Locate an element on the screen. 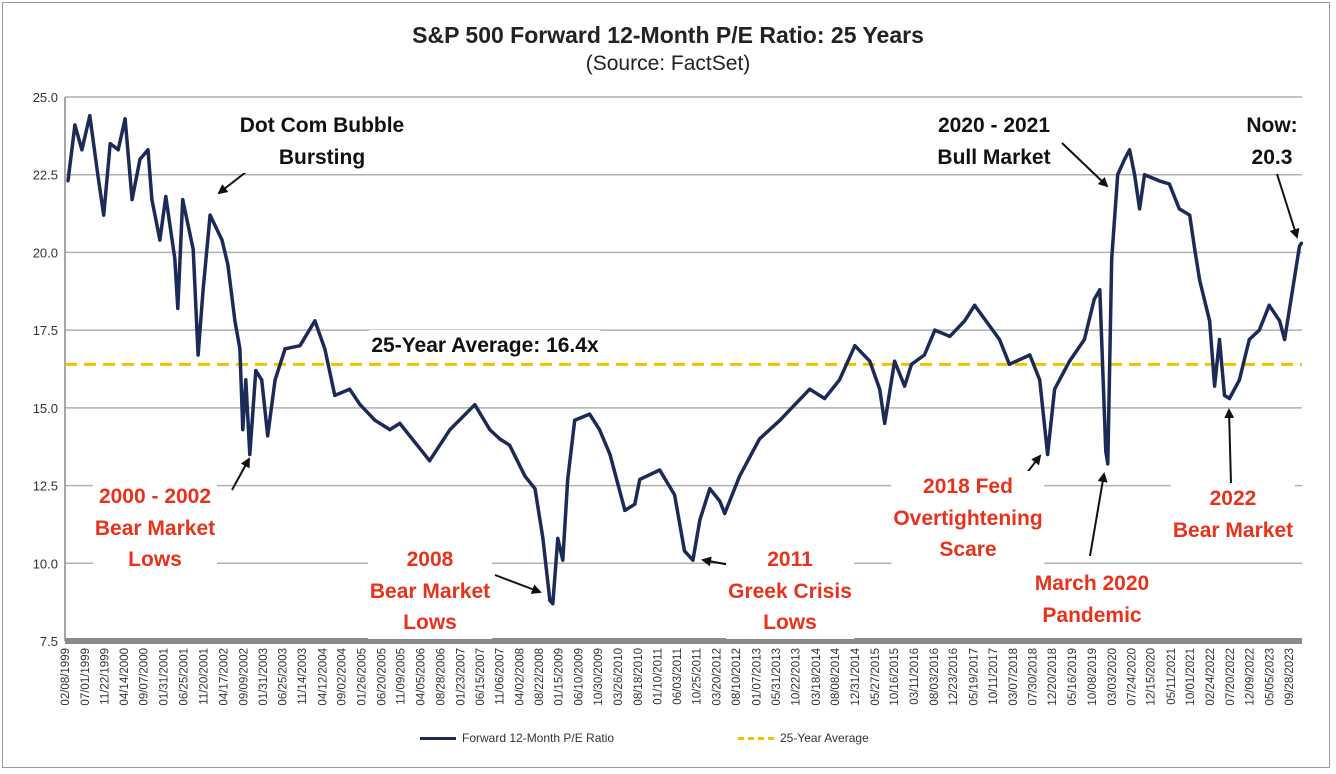 The image size is (1336, 774). annotation-line: Overtightening is located at coordinates (968, 518).